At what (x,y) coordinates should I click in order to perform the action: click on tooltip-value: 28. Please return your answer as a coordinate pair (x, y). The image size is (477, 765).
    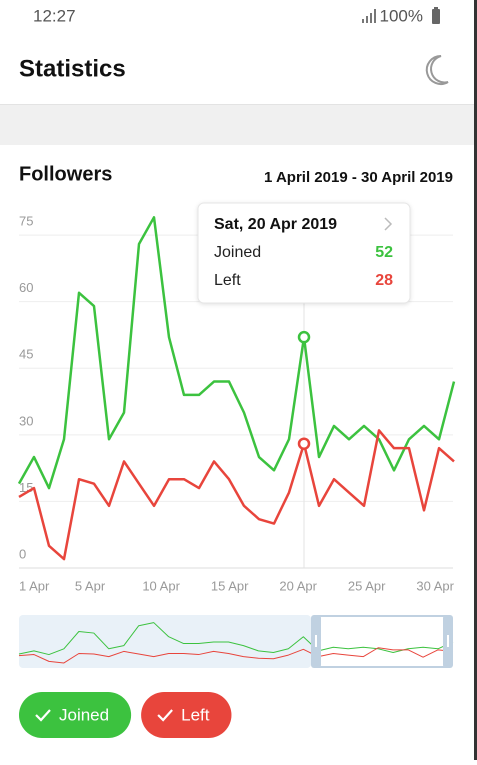
    Looking at the image, I should click on (384, 280).